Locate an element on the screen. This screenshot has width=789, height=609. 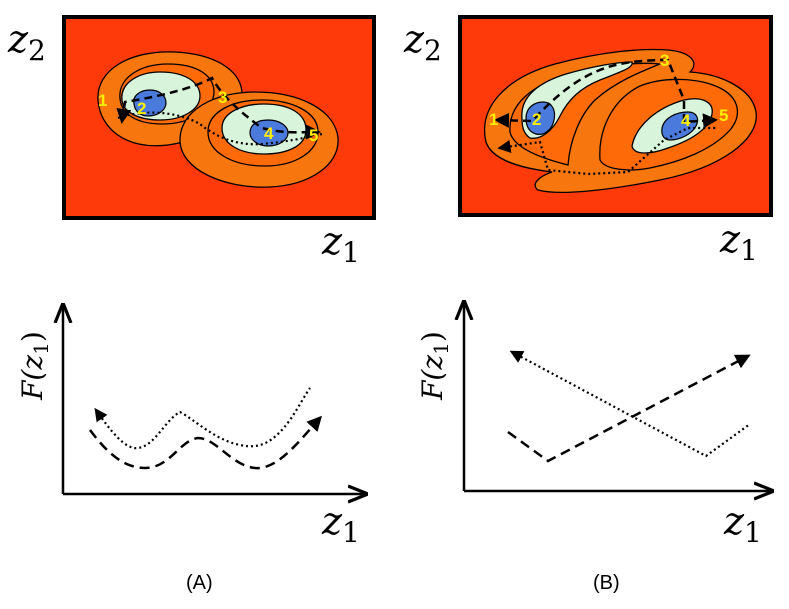
panel-b-dotted-trajectory is located at coordinates (607, 151).